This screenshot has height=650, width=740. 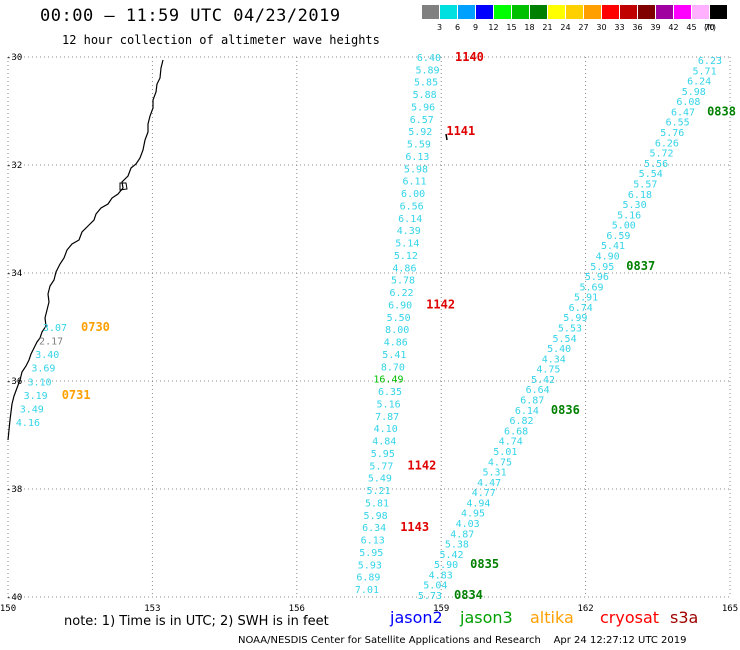 I want to click on coastal-island, so click(x=123, y=186).